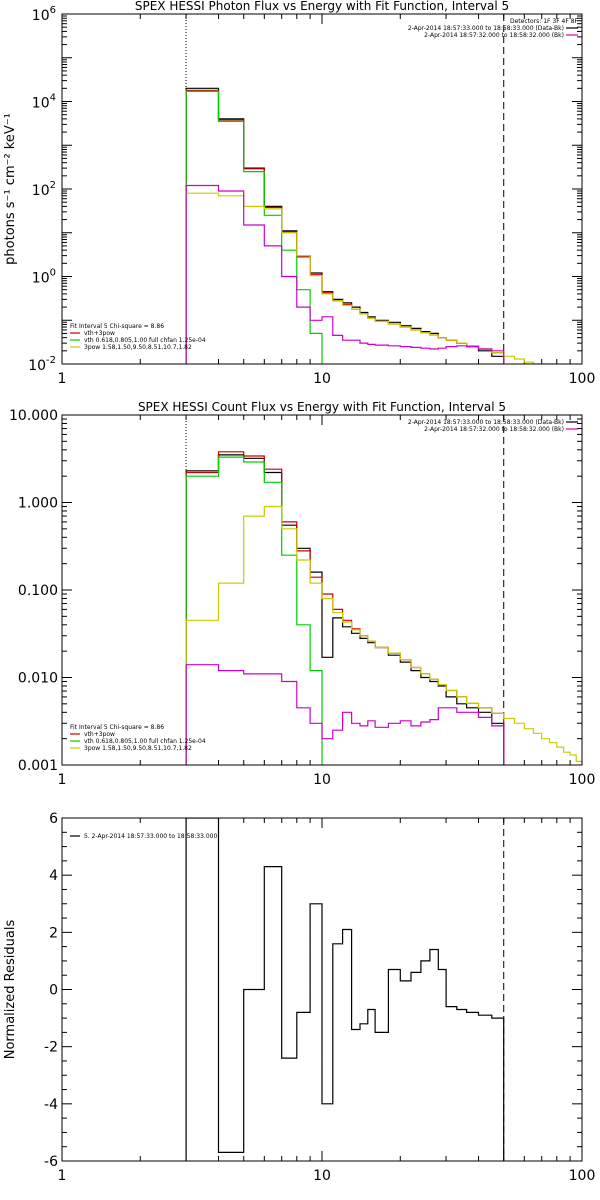 The image size is (600, 1200). Describe the element at coordinates (51, 360) in the screenshot. I see `y-tick-label-exponent: -2` at that location.